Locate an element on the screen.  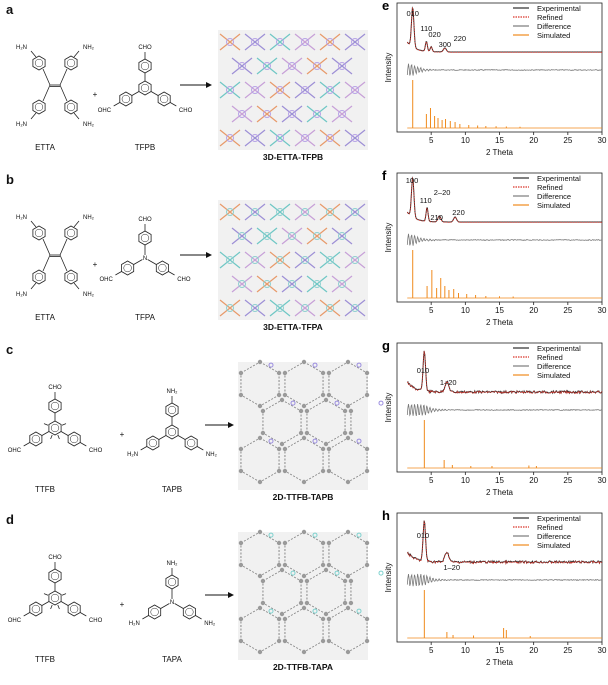
framework-image-c is located at coordinates (311, 424).